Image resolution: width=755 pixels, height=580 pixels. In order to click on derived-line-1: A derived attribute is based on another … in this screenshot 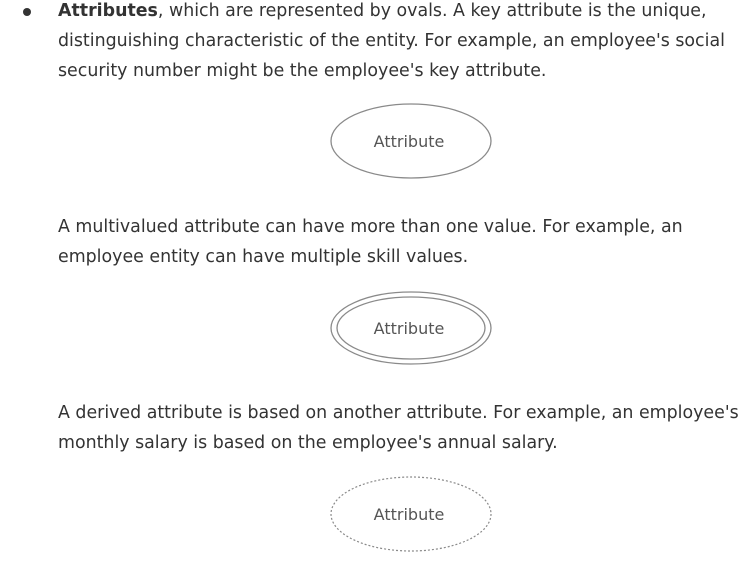, I will do `click(398, 413)`.